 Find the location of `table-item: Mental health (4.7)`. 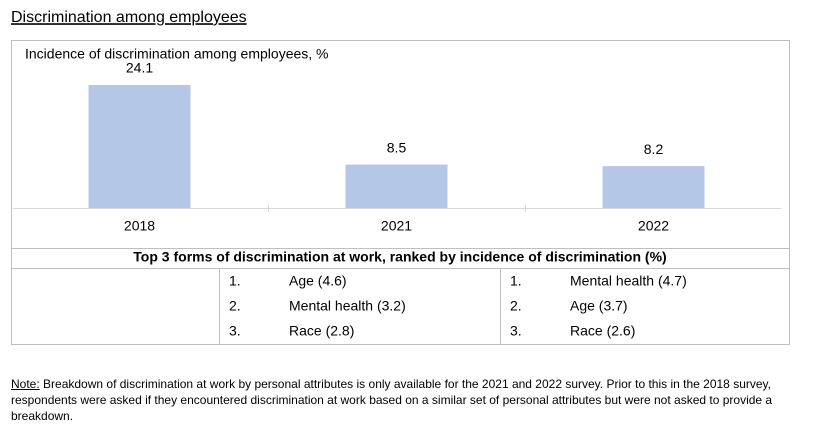

table-item: Mental health (4.7) is located at coordinates (628, 281).